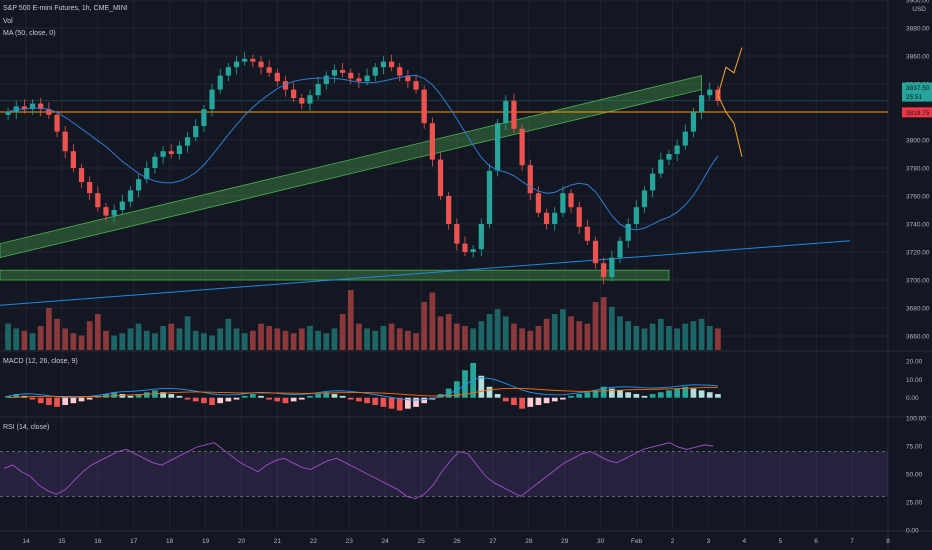  What do you see at coordinates (65, 8) in the screenshot?
I see `symbol-title: S&P 500 E-mini Futures, 1h, CME_MINI` at bounding box center [65, 8].